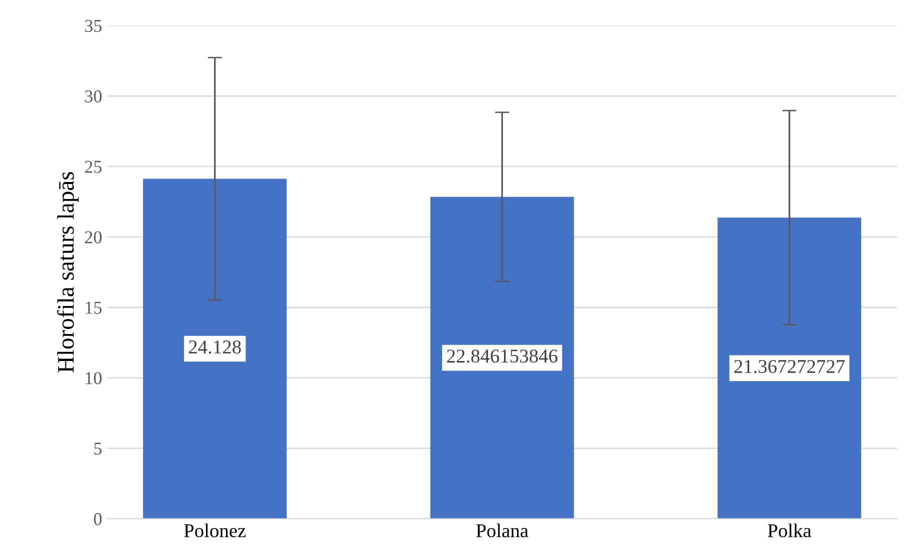 This screenshot has height=556, width=908. I want to click on x-tick-label: Polana, so click(502, 531).